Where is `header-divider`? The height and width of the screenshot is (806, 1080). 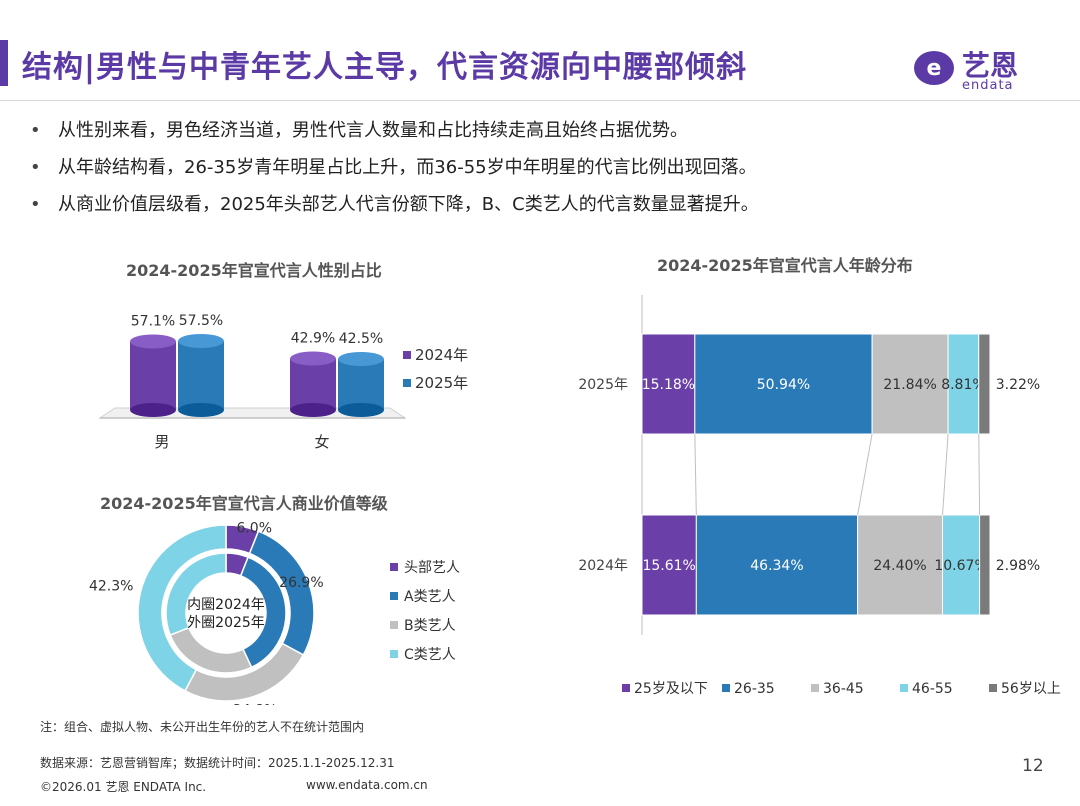
header-divider is located at coordinates (540, 100).